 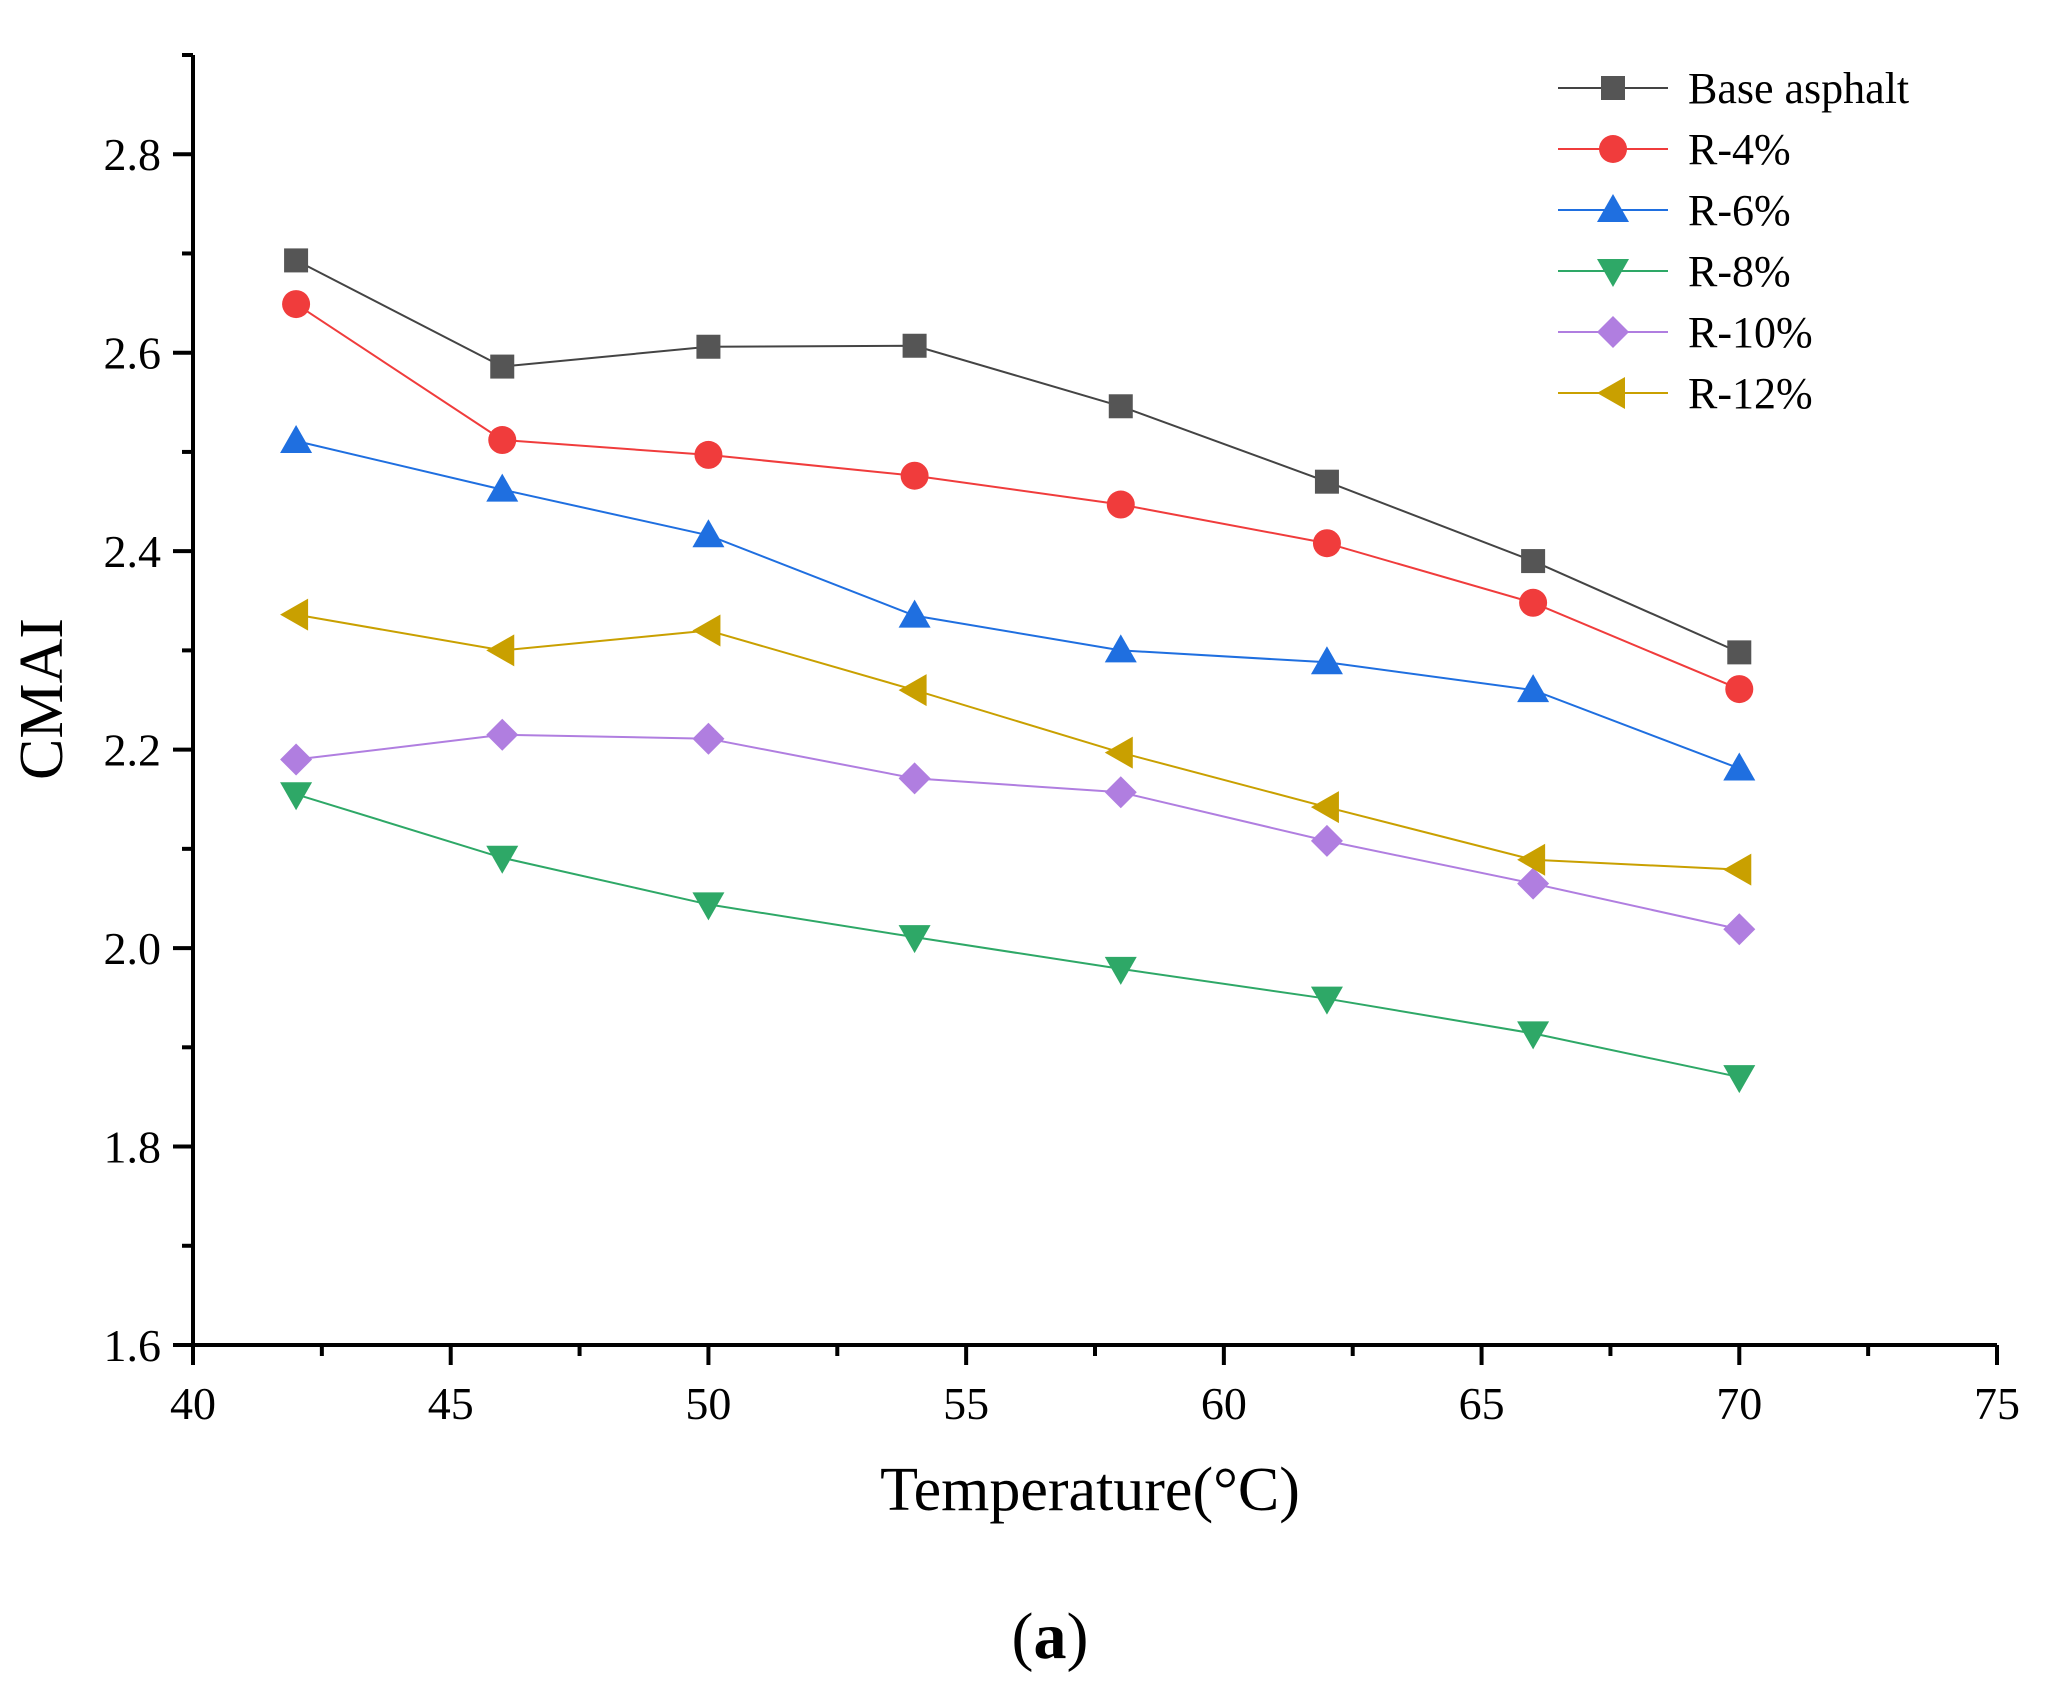 What do you see at coordinates (133, 948) in the screenshot?
I see `y-tick-label: 2.0` at bounding box center [133, 948].